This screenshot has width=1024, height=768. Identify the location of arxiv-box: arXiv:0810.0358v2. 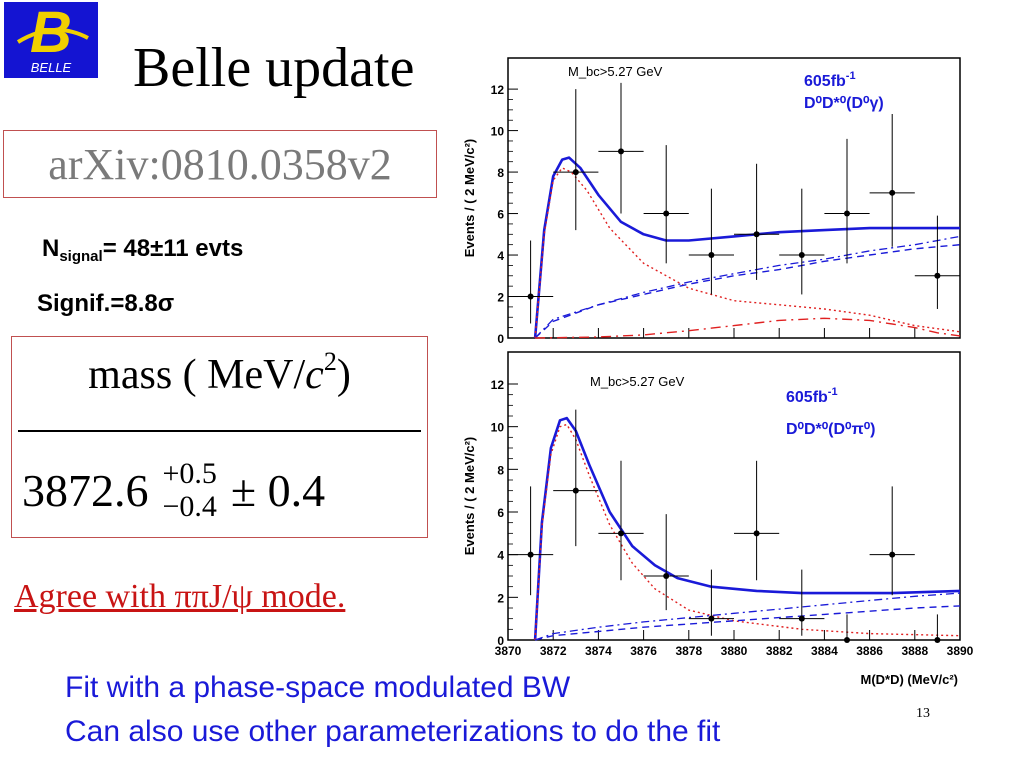
(220, 164).